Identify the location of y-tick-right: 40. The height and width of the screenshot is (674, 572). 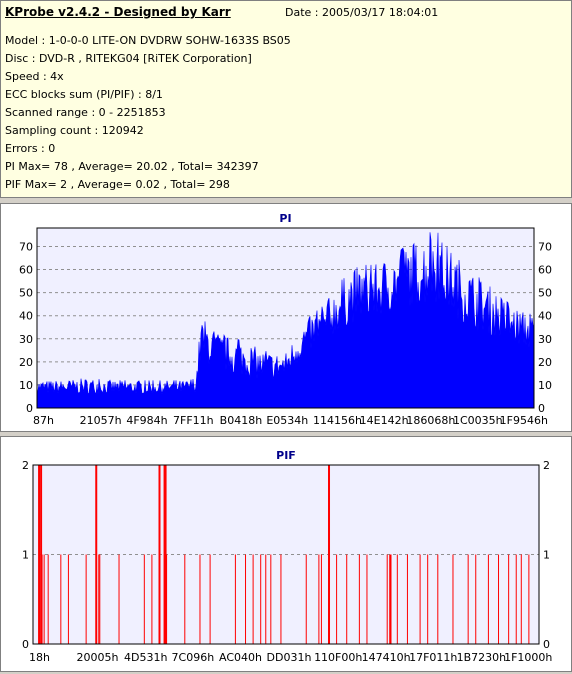
(545, 316).